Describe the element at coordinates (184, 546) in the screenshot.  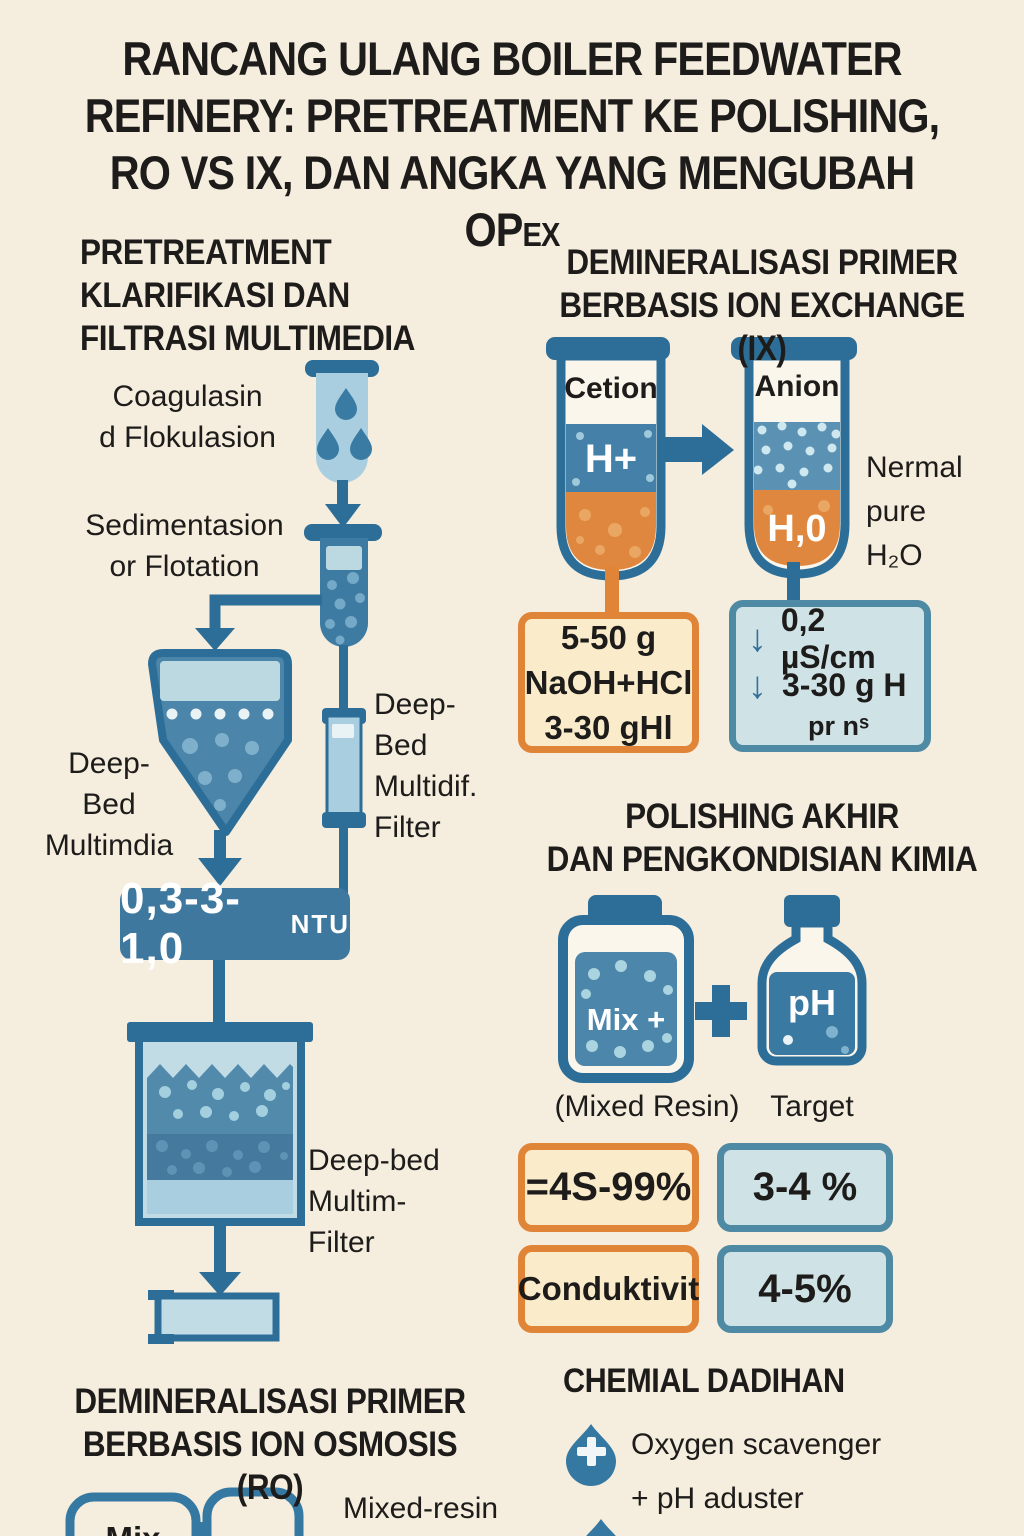
I see `sedimentation-label: Sedimentasion or Flotation` at that location.